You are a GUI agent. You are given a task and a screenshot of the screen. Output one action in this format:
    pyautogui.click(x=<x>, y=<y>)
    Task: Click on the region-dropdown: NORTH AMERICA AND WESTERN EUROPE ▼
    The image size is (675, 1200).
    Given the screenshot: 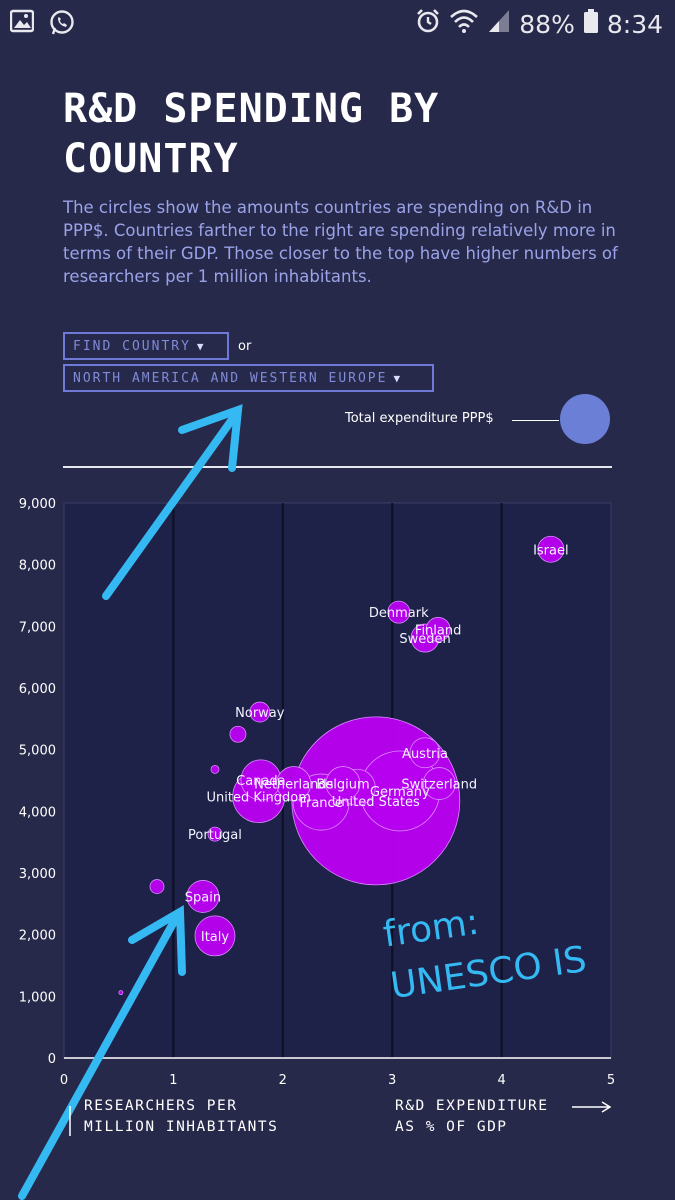 What is the action you would take?
    pyautogui.click(x=248, y=378)
    